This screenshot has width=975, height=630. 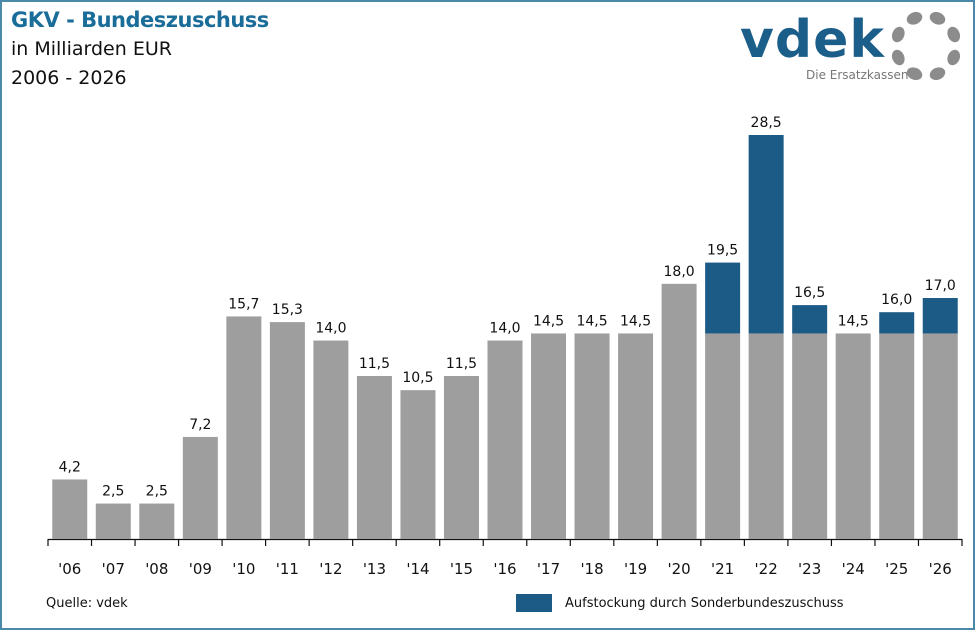 What do you see at coordinates (704, 603) in the screenshot?
I see `legend-label-special: Aufstockung durch Sonderbundeszuschuss` at bounding box center [704, 603].